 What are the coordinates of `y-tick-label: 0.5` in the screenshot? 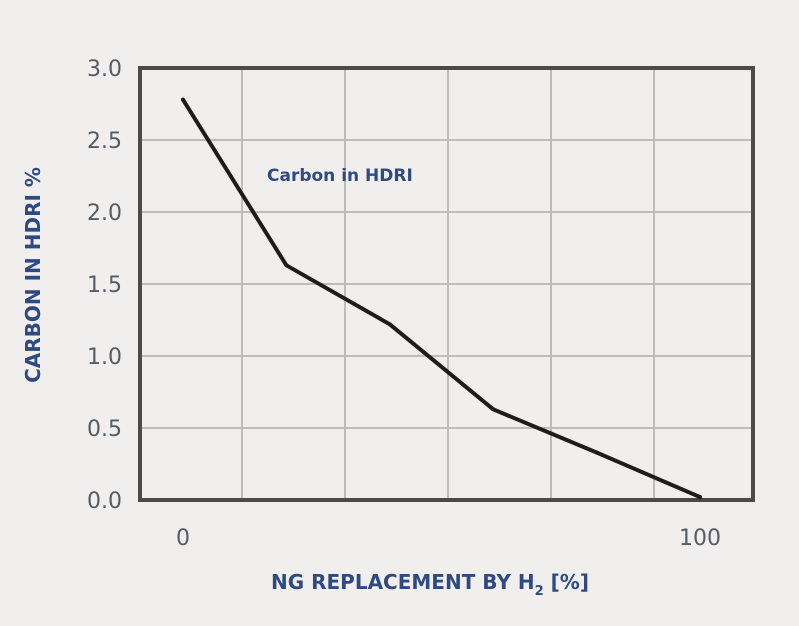 It's located at (104, 429).